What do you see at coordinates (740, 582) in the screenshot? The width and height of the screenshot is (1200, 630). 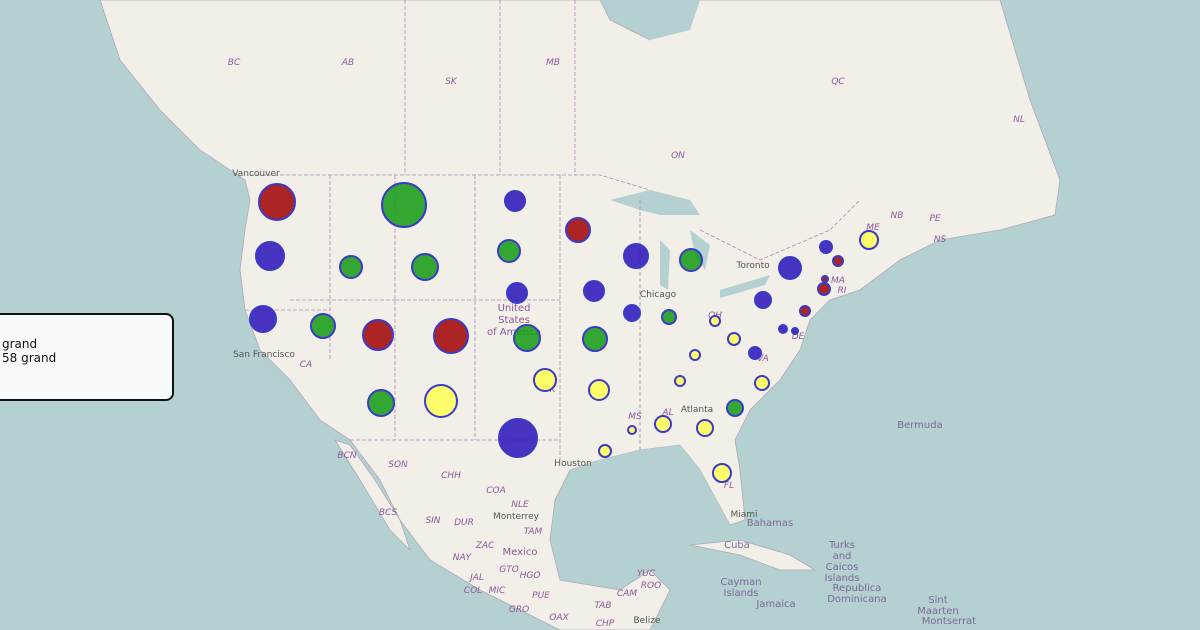 I see `map-label: Cayman` at bounding box center [740, 582].